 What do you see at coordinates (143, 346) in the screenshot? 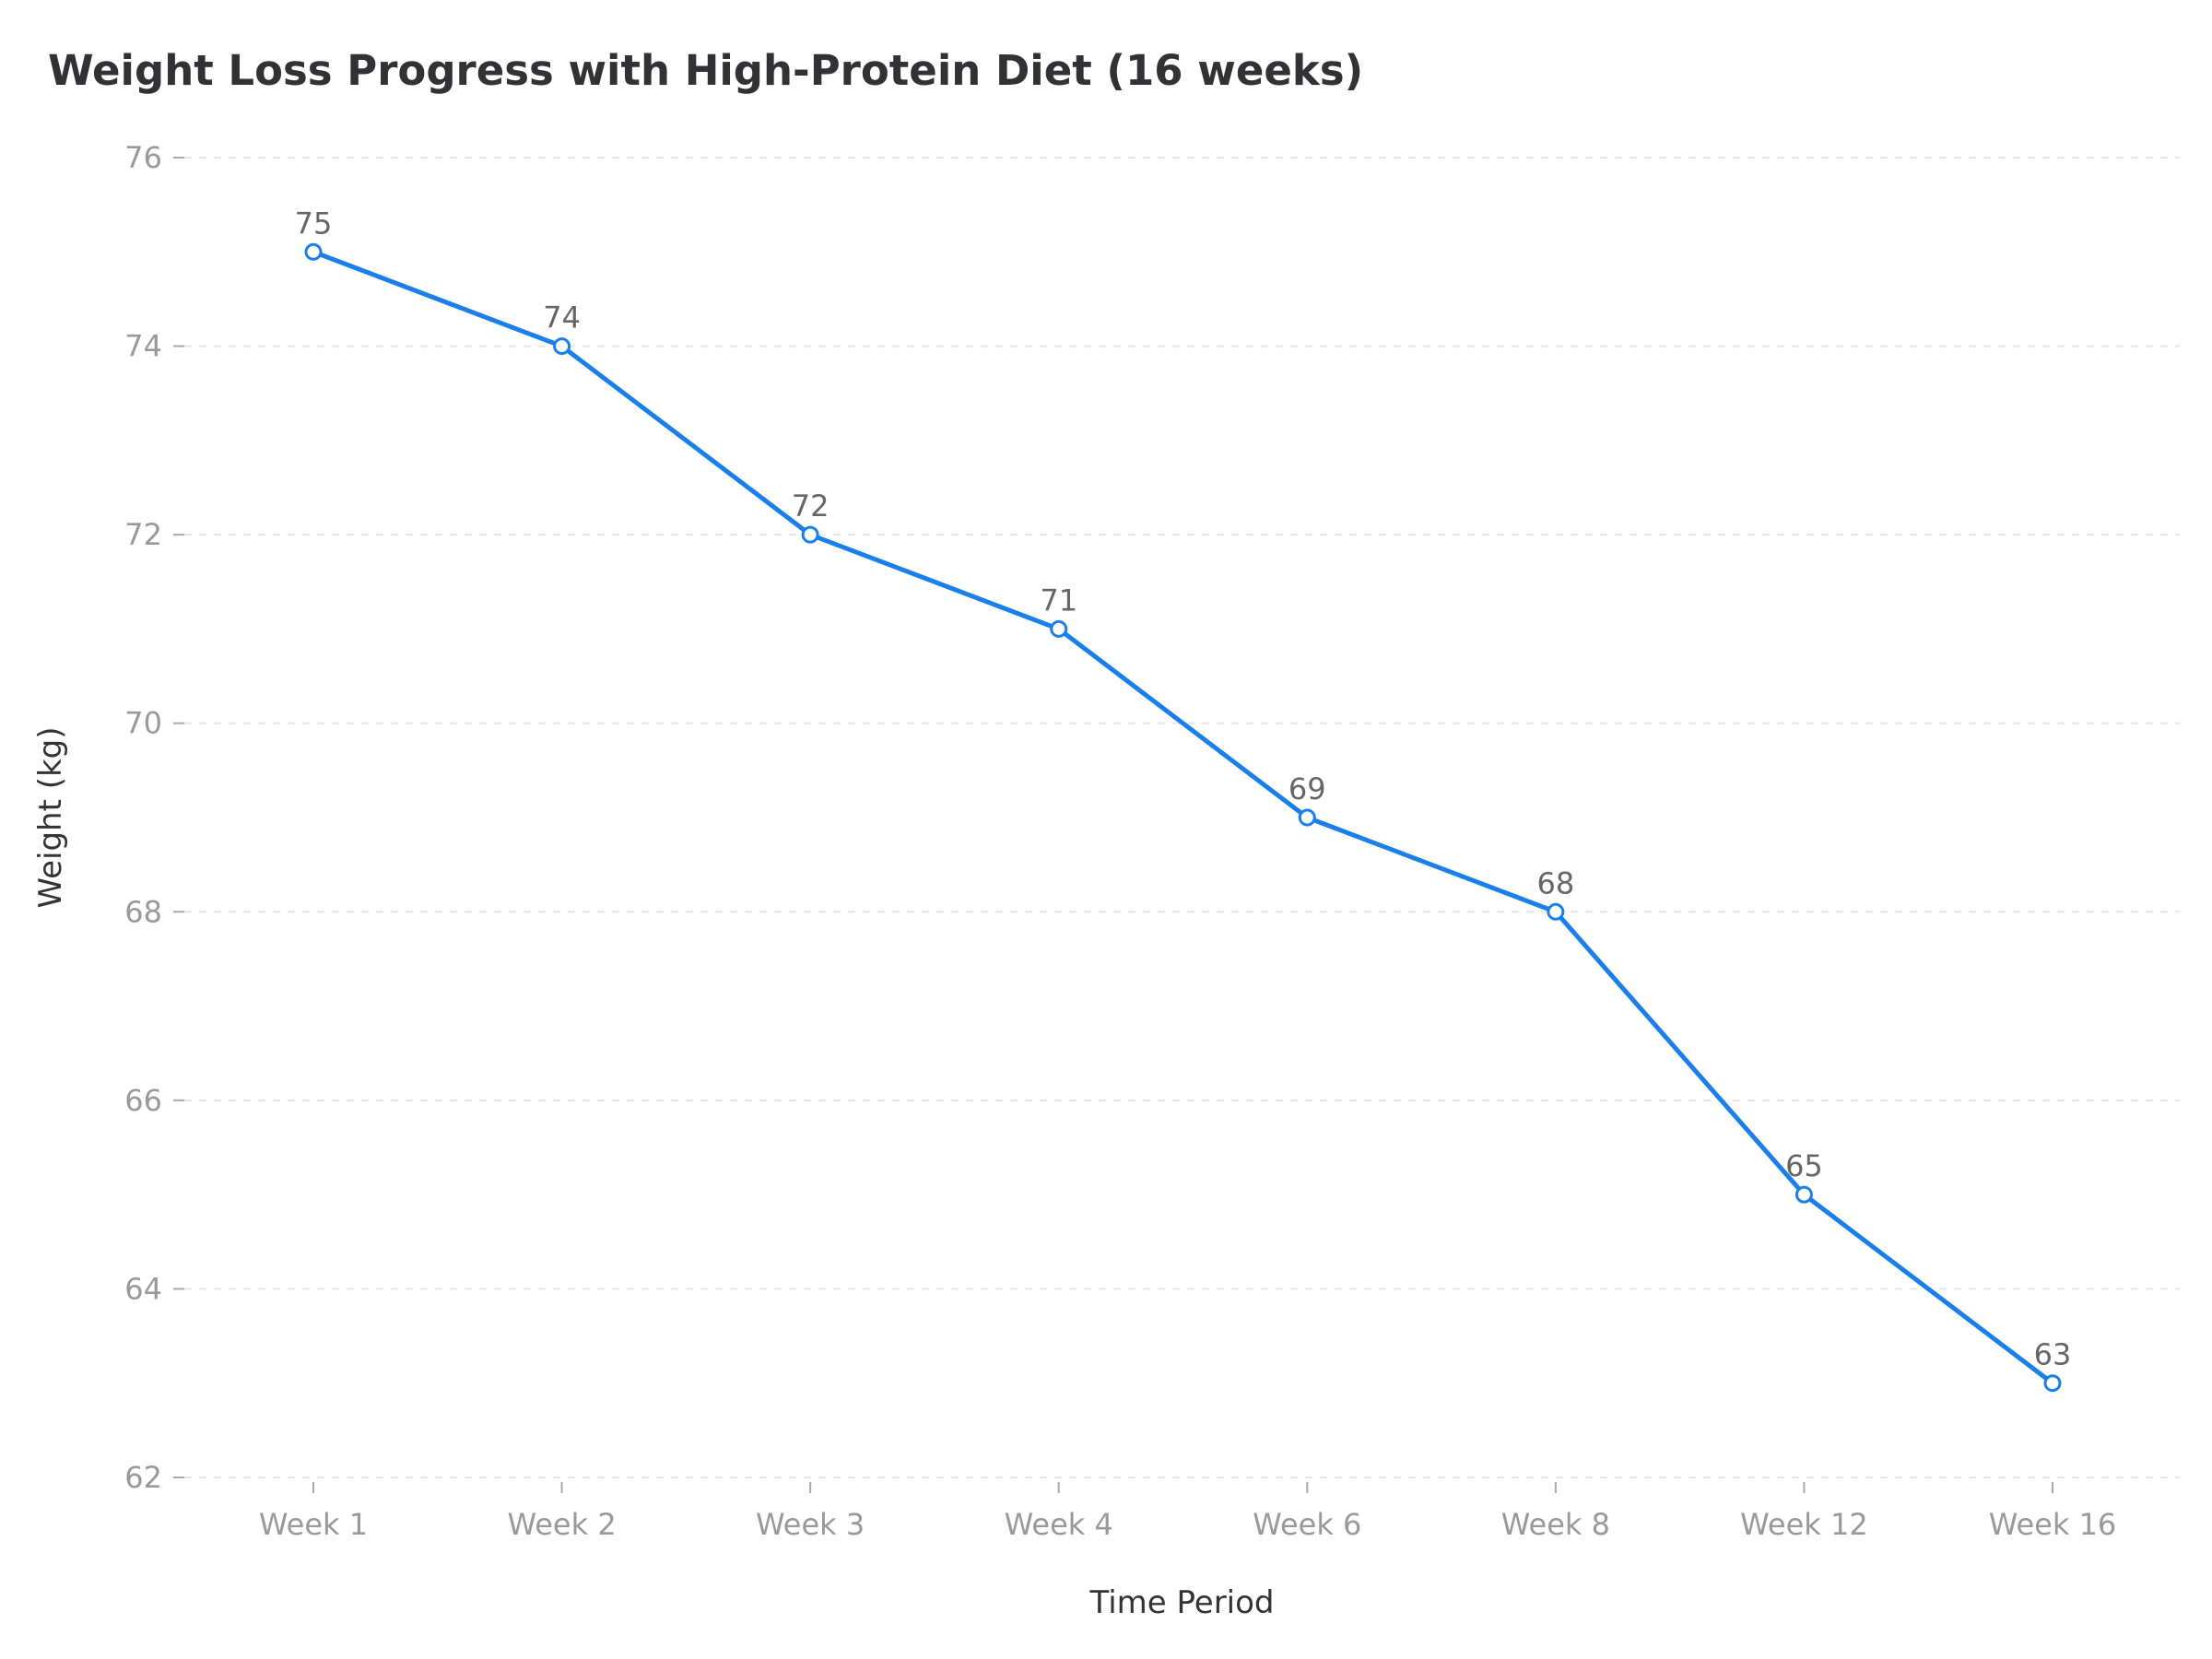
I see `y-tick-label: 74` at bounding box center [143, 346].